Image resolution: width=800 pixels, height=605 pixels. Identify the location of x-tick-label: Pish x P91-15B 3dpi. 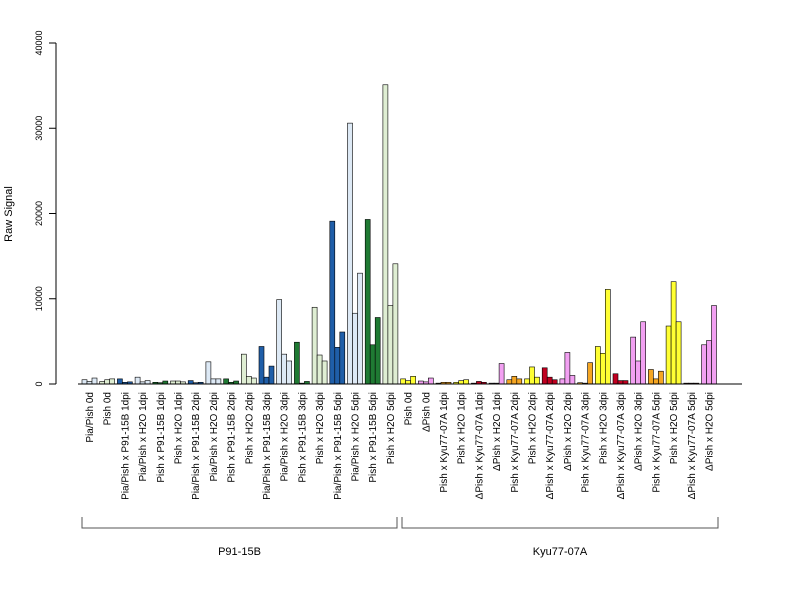
(302, 437).